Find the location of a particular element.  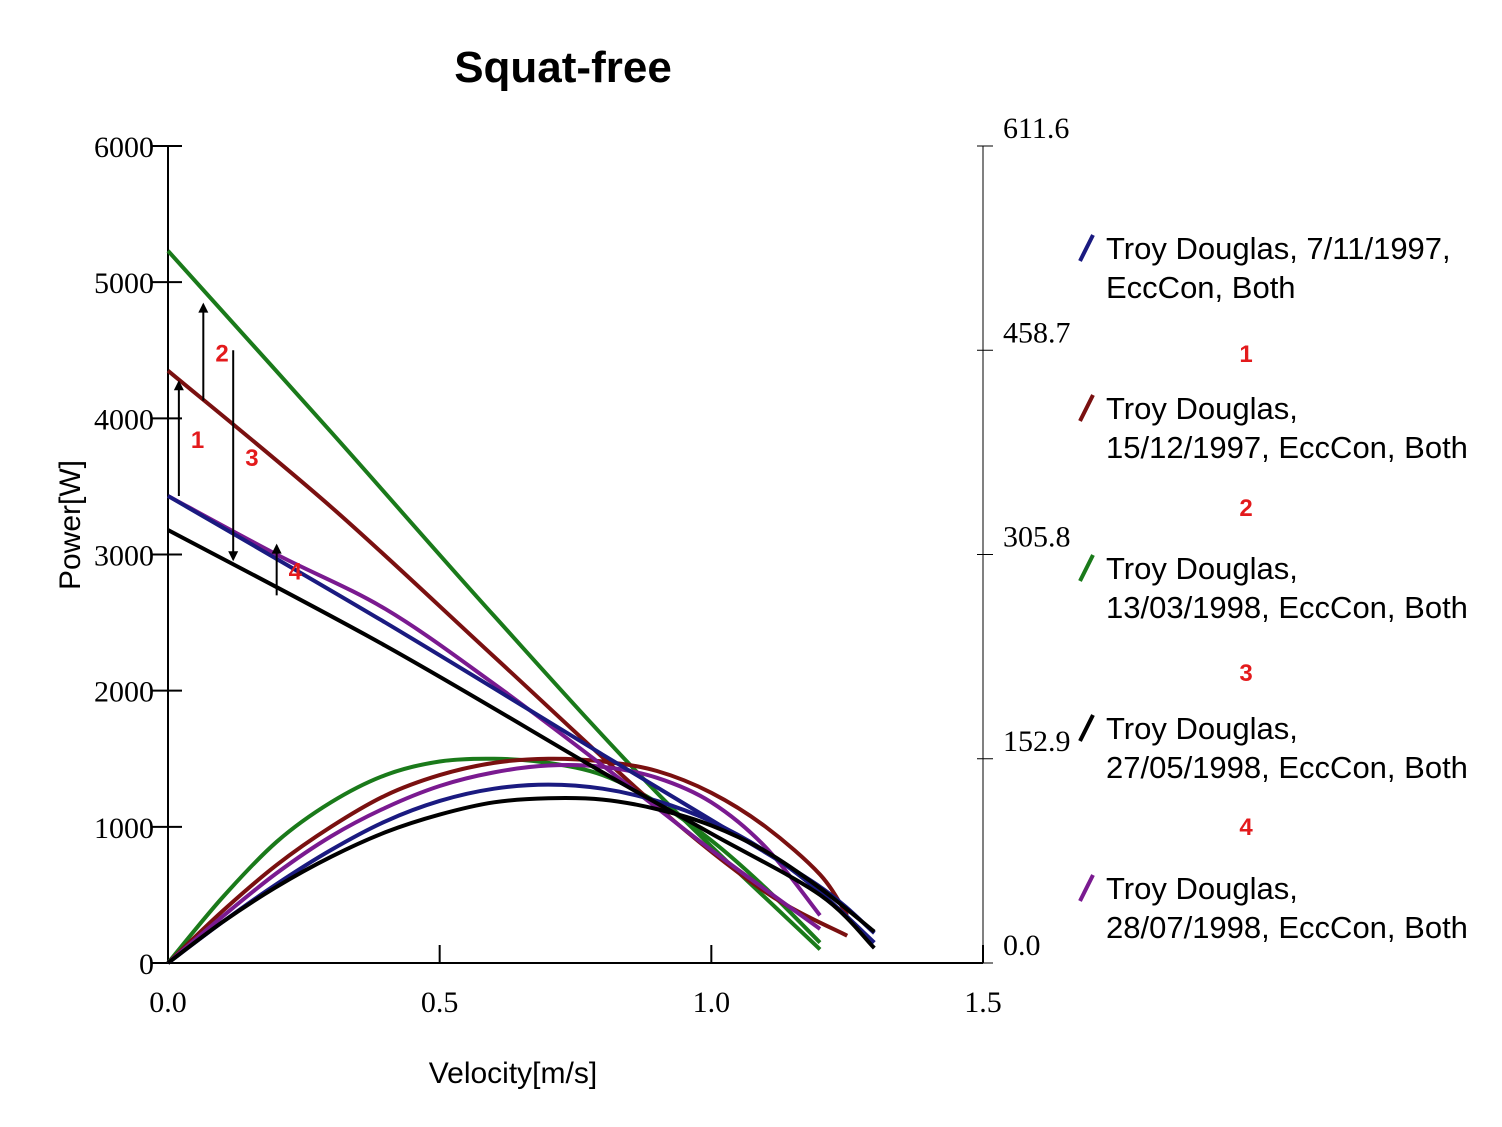

y-tick-label: 1000 is located at coordinates (124, 828).